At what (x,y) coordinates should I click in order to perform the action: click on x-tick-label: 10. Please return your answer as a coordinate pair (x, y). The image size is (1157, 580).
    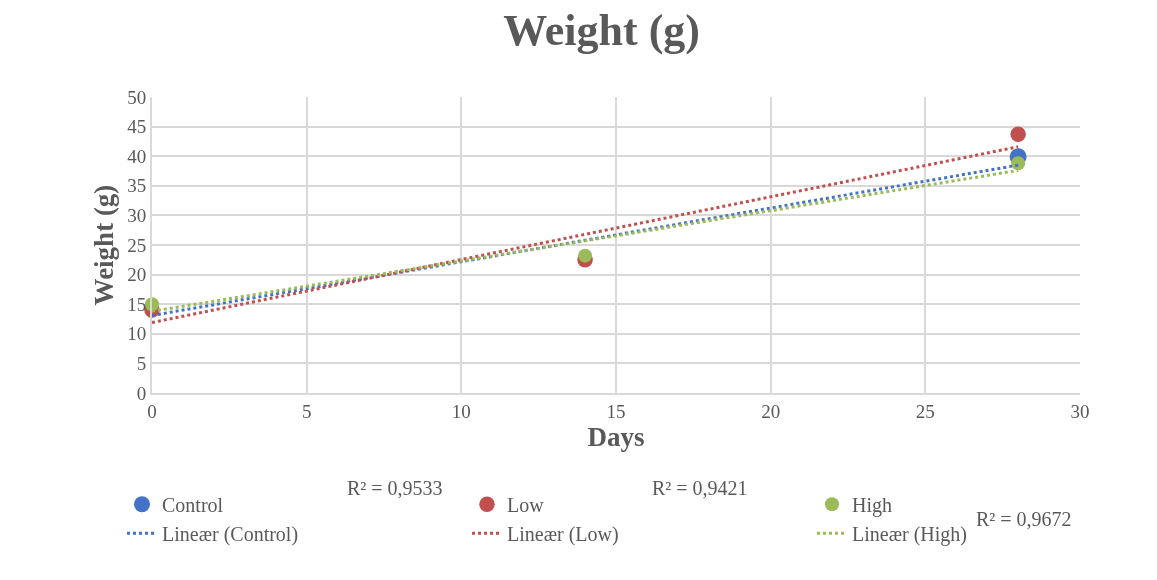
    Looking at the image, I should click on (461, 411).